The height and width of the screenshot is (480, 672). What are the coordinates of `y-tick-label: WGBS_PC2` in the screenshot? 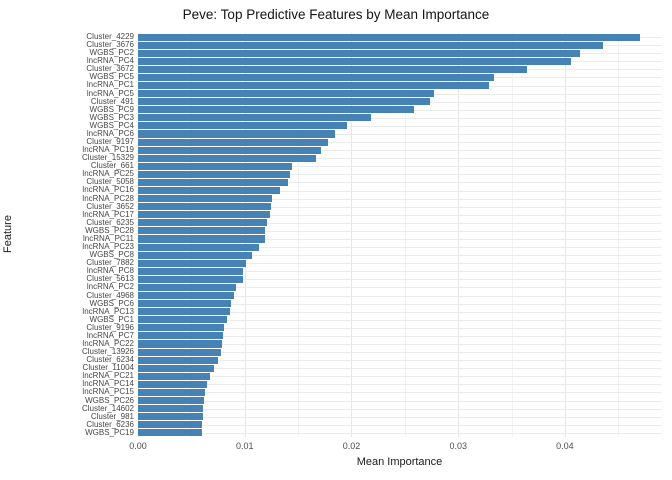 It's located at (111, 53).